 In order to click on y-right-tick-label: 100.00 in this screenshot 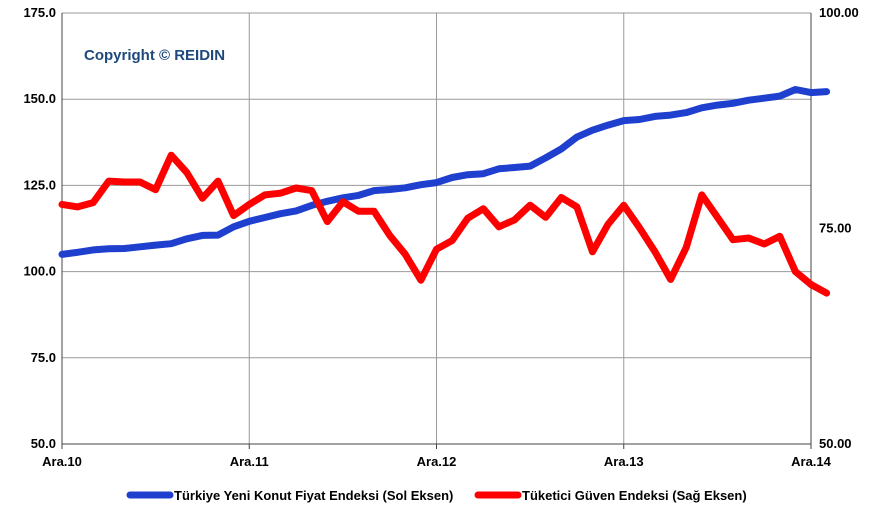, I will do `click(839, 12)`.